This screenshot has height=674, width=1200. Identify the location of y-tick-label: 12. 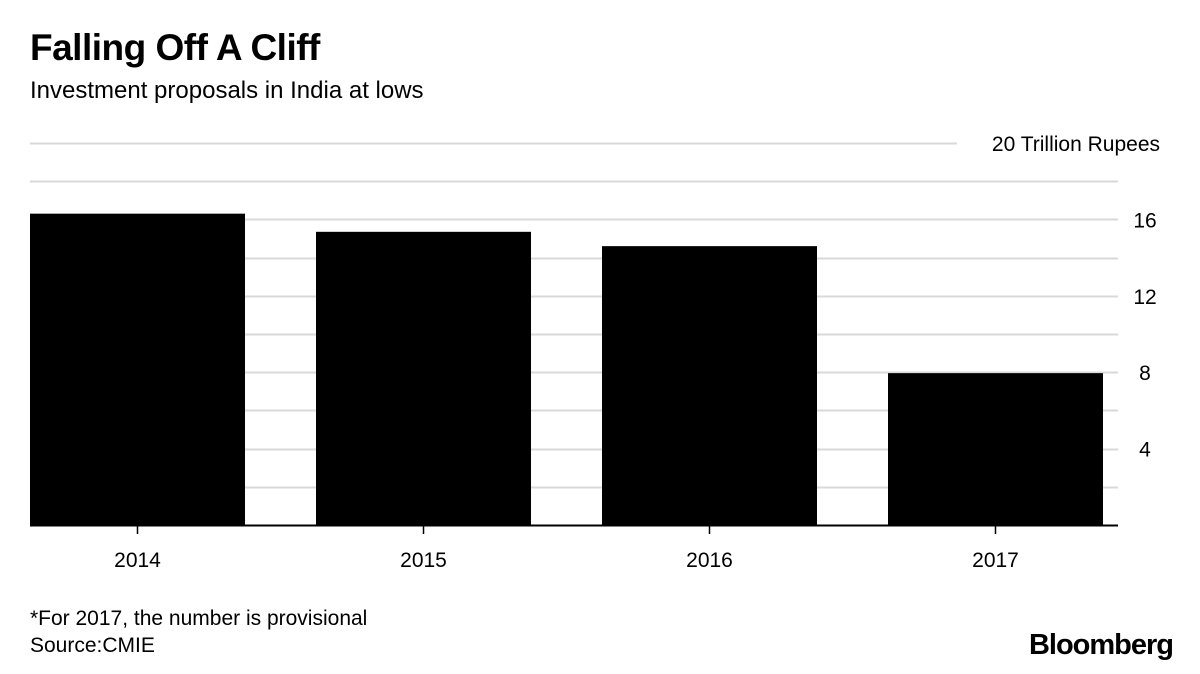
(1144, 297).